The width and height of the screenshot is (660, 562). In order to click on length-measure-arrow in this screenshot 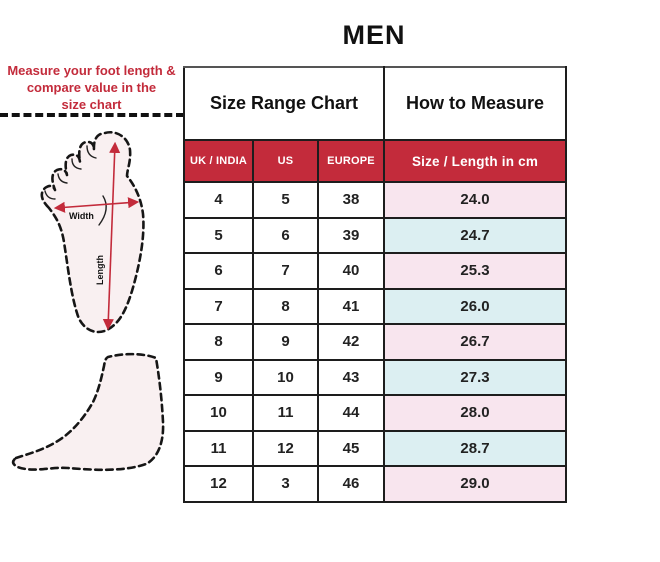, I will do `click(111, 236)`.